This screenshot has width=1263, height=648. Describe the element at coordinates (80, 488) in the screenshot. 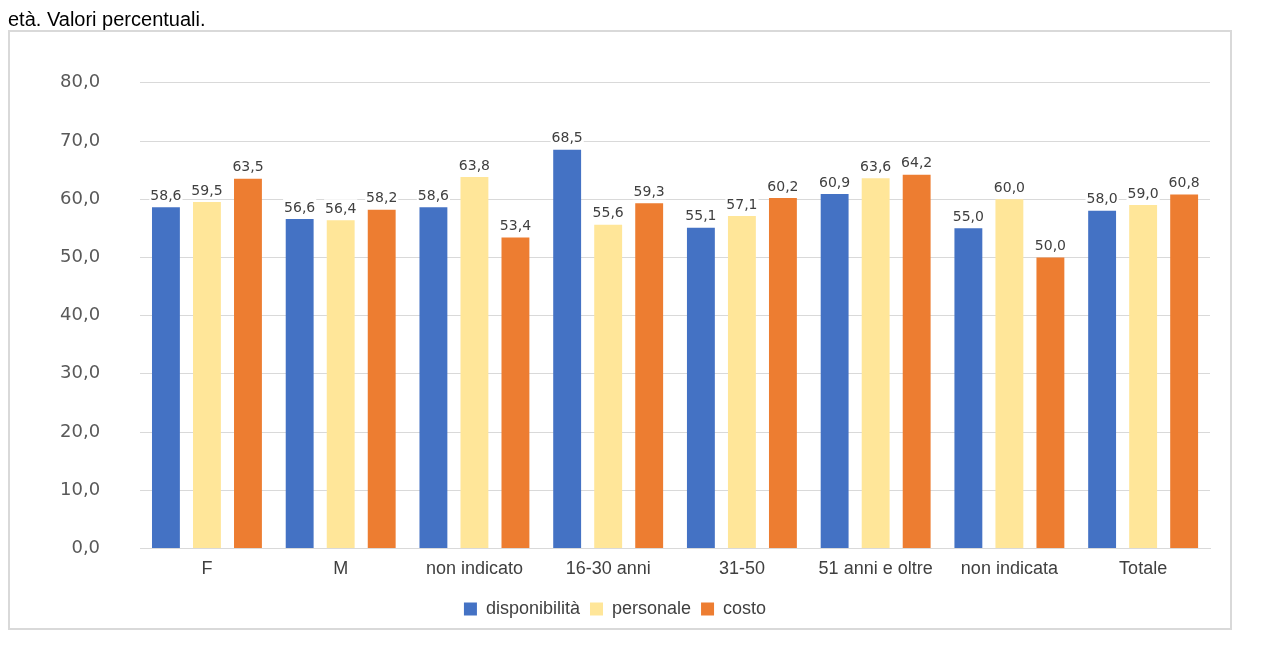

I see `y-tick-label: 10,0` at that location.